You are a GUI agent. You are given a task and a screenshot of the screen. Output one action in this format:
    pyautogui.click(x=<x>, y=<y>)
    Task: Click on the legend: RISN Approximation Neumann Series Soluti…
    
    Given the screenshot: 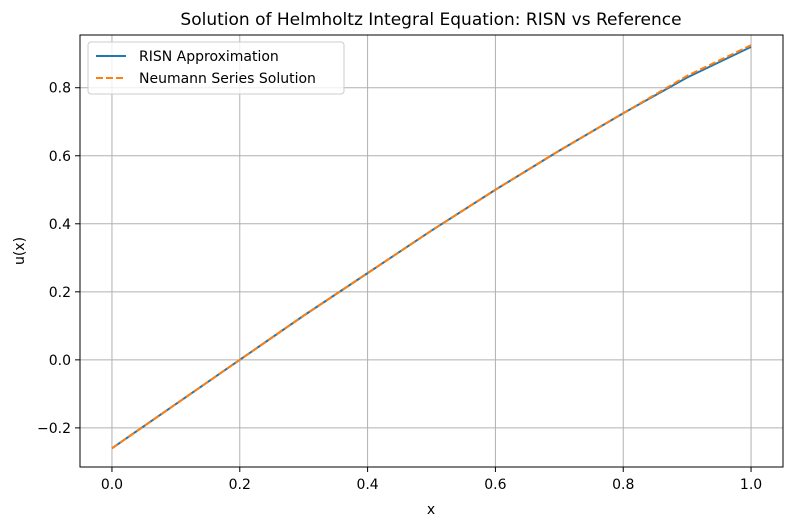 What is the action you would take?
    pyautogui.click(x=216, y=68)
    